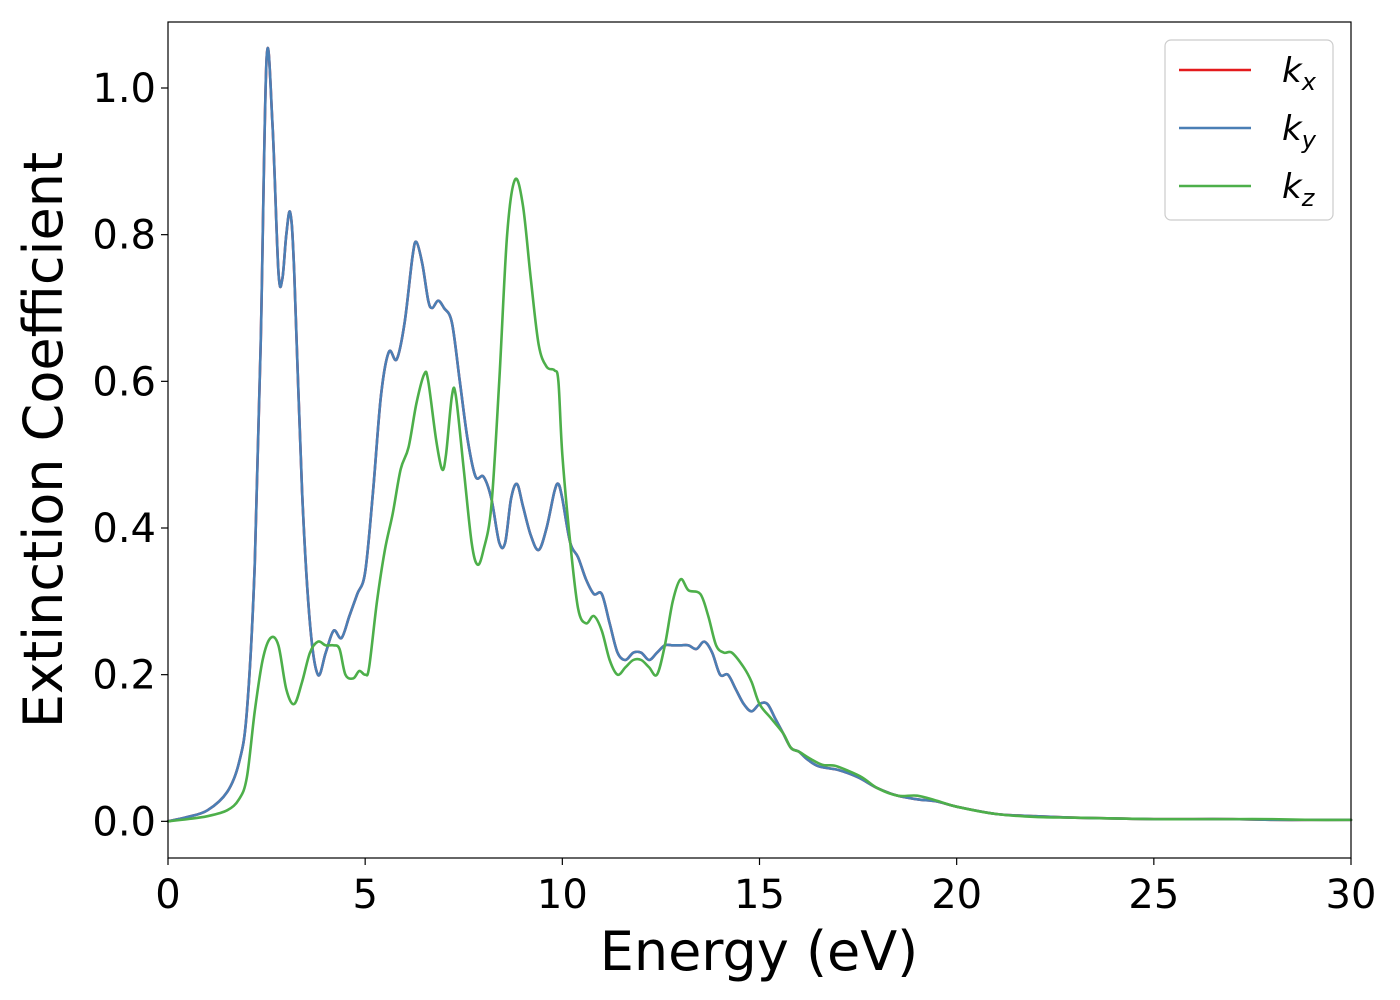  Describe the element at coordinates (124, 529) in the screenshot. I see `y-tick-label: 0.4` at that location.